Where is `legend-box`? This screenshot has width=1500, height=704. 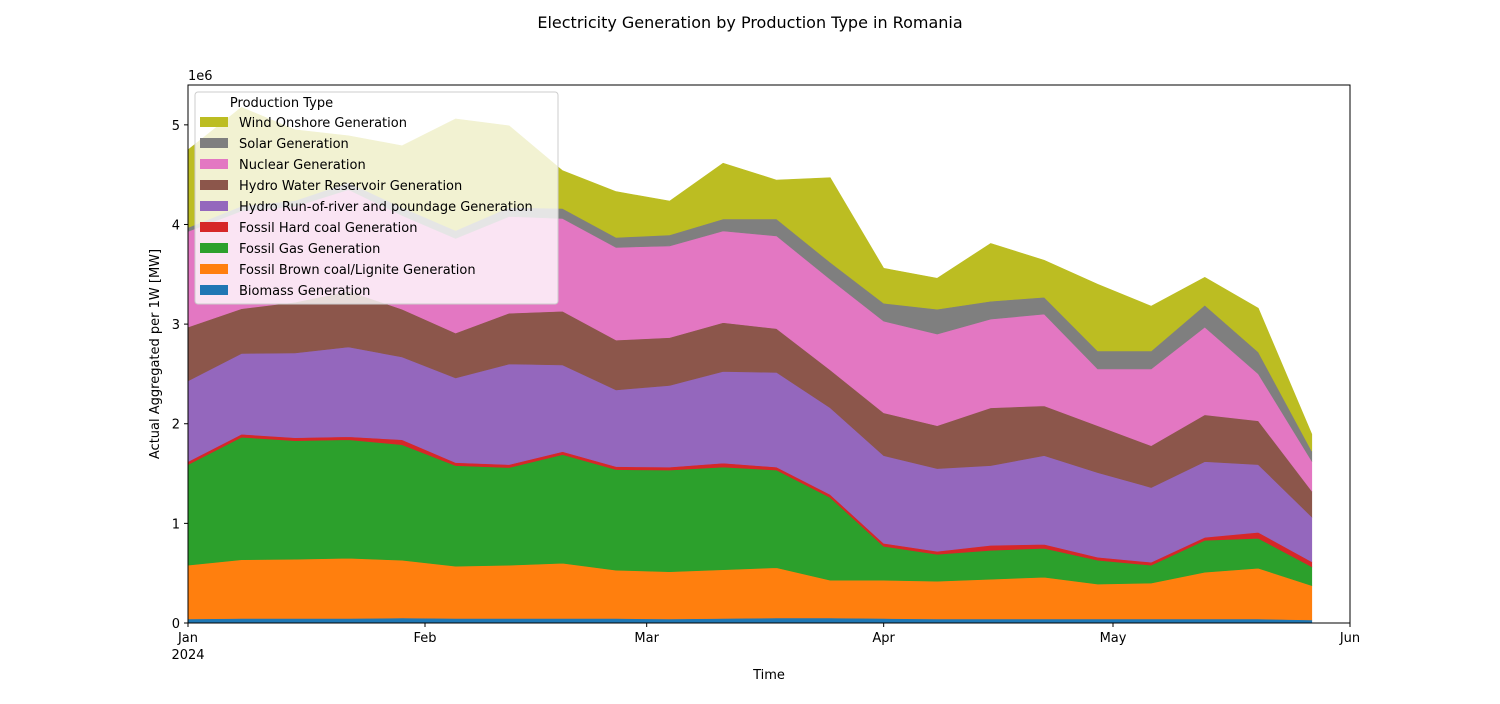 legend-box is located at coordinates (376, 198).